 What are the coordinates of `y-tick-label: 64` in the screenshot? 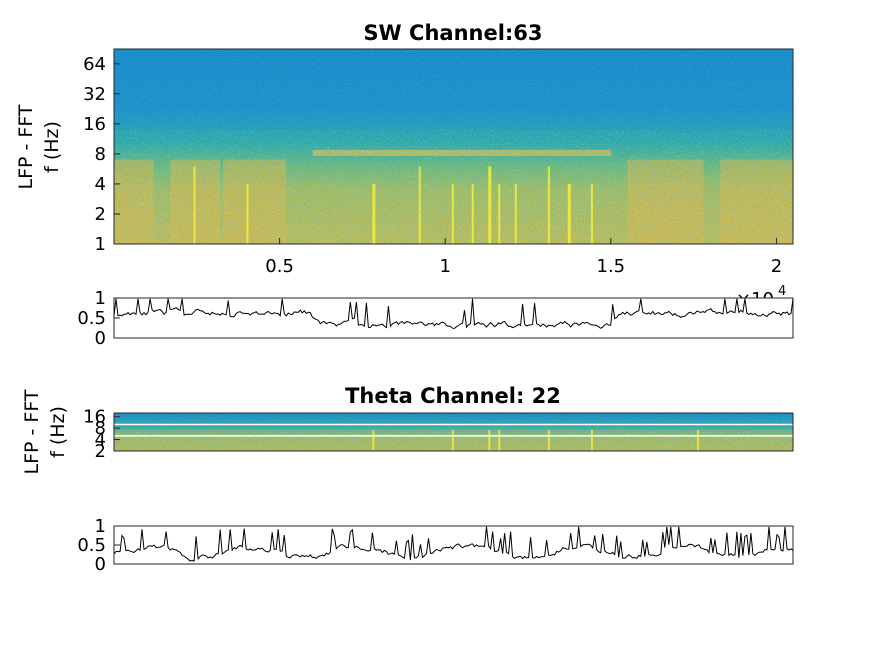 It's located at (94, 64).